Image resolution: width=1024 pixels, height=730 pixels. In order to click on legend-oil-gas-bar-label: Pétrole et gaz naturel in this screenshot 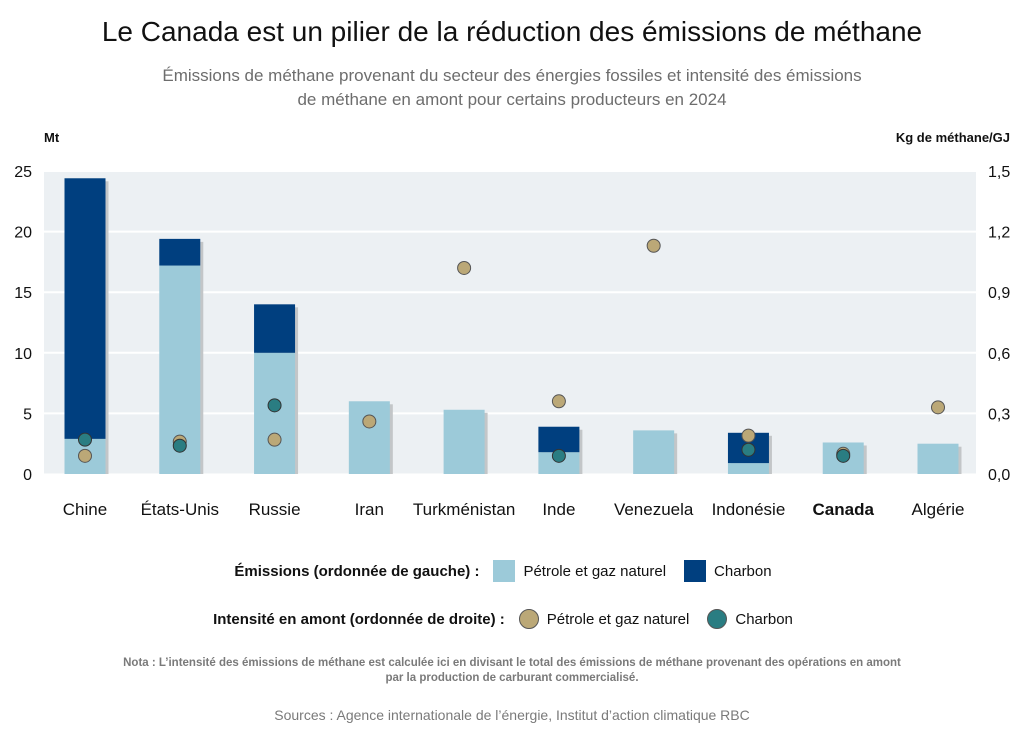, I will do `click(595, 571)`.